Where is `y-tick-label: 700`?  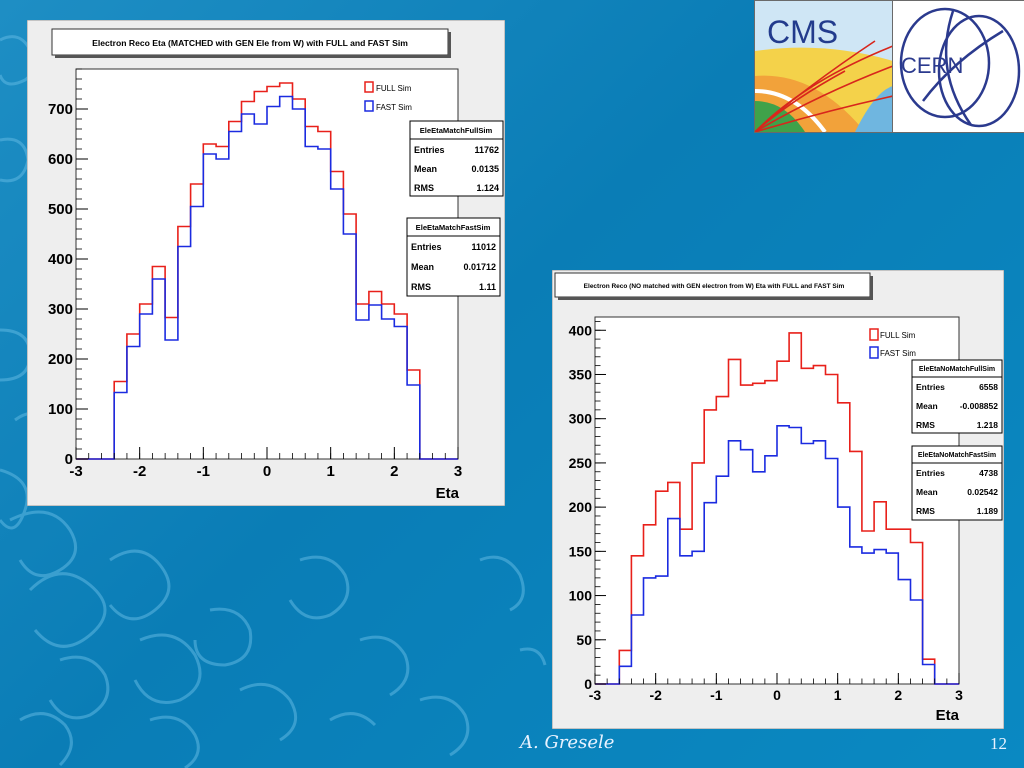
y-tick-label: 700 is located at coordinates (60, 109).